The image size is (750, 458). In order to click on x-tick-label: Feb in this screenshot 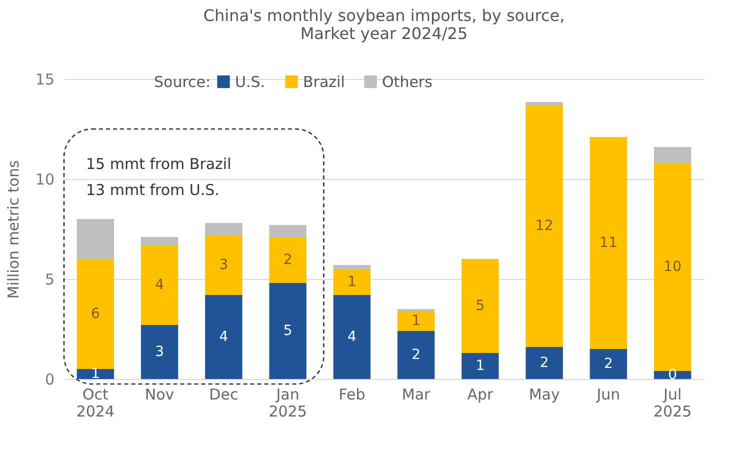, I will do `click(352, 395)`.